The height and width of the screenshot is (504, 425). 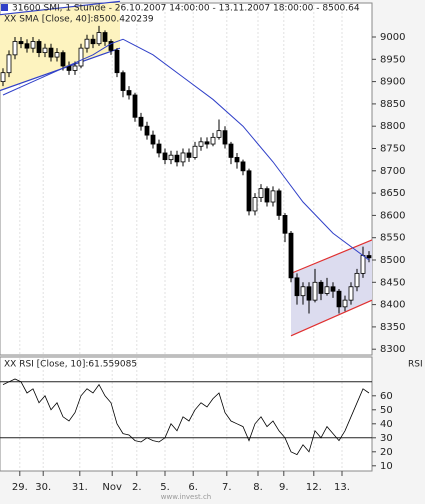 What do you see at coordinates (165, 487) in the screenshot?
I see `x-tick-label: 5.` at bounding box center [165, 487].